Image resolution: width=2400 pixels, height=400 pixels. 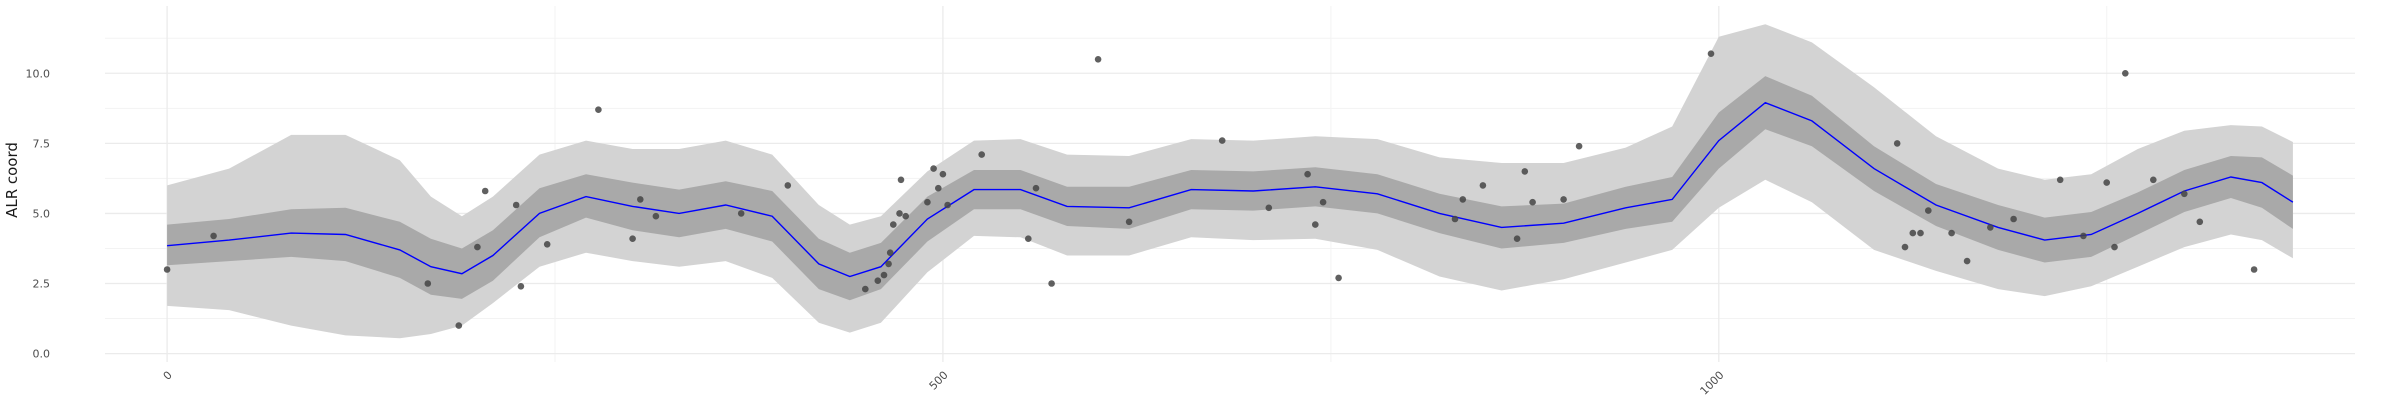 What do you see at coordinates (42, 354) in the screenshot?
I see `y-tick-label: 0.0` at bounding box center [42, 354].